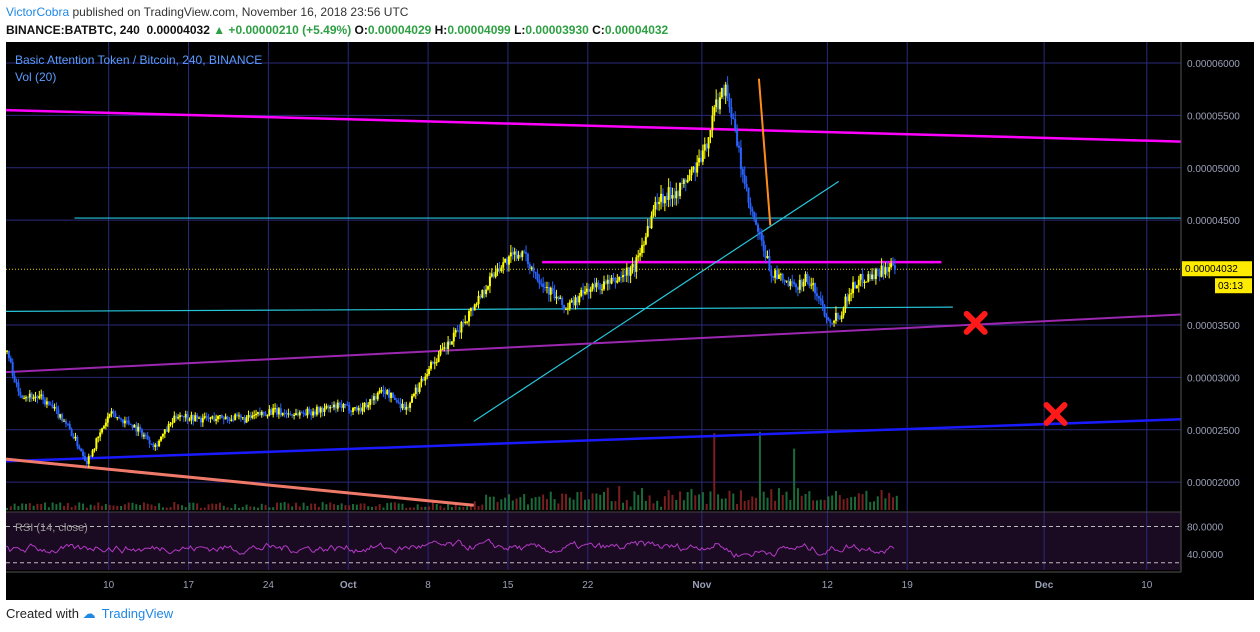 This screenshot has height=632, width=1260. What do you see at coordinates (189, 585) in the screenshot?
I see `time-tick-label: 17` at bounding box center [189, 585].